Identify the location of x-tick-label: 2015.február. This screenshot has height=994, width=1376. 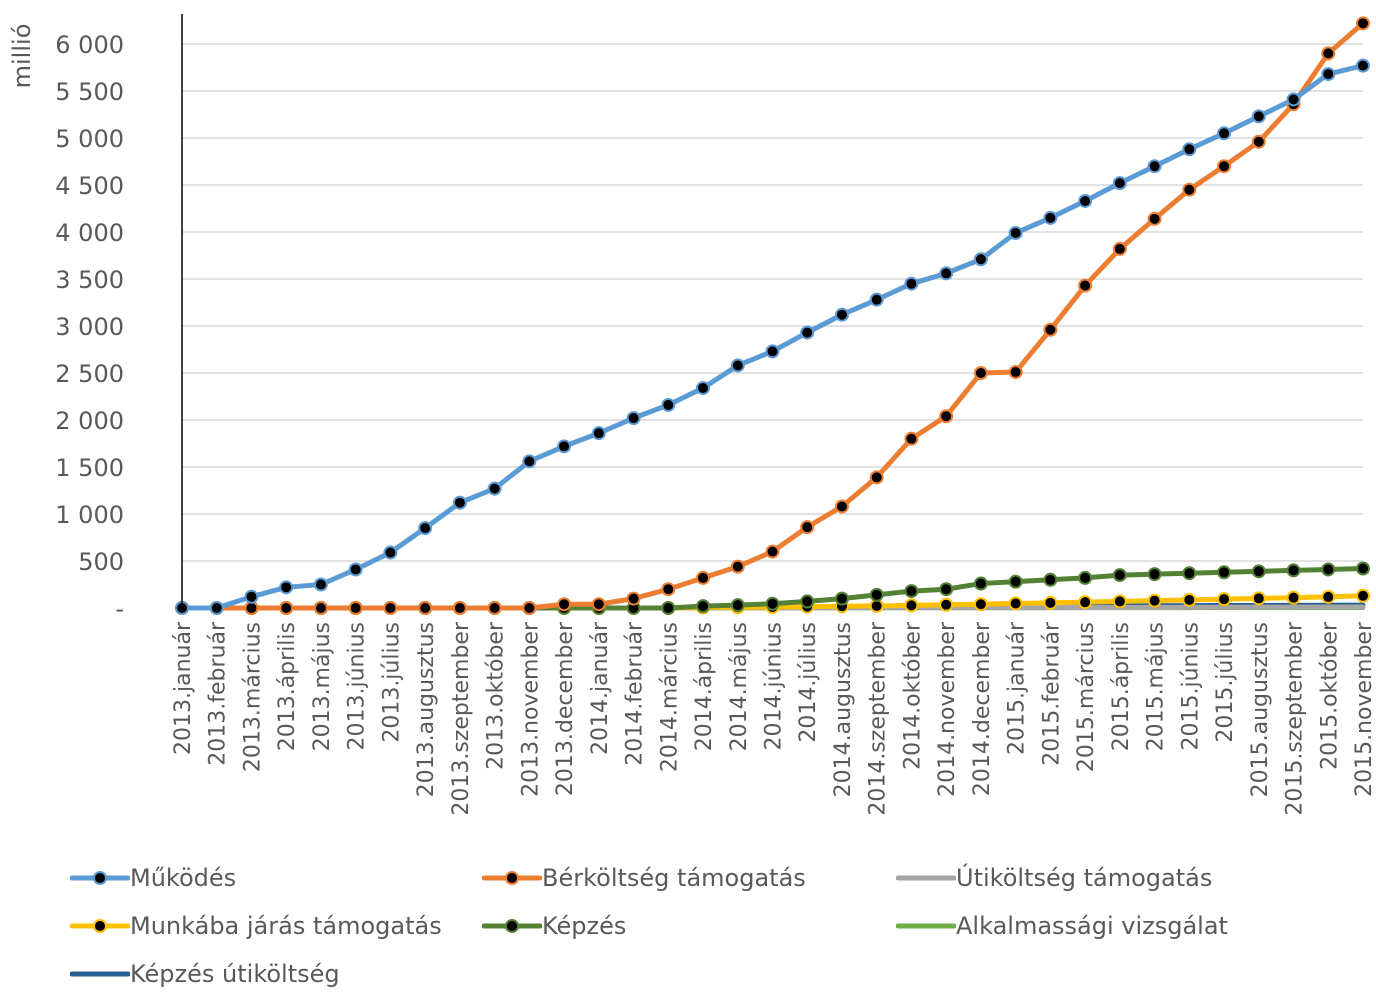
(1051, 693).